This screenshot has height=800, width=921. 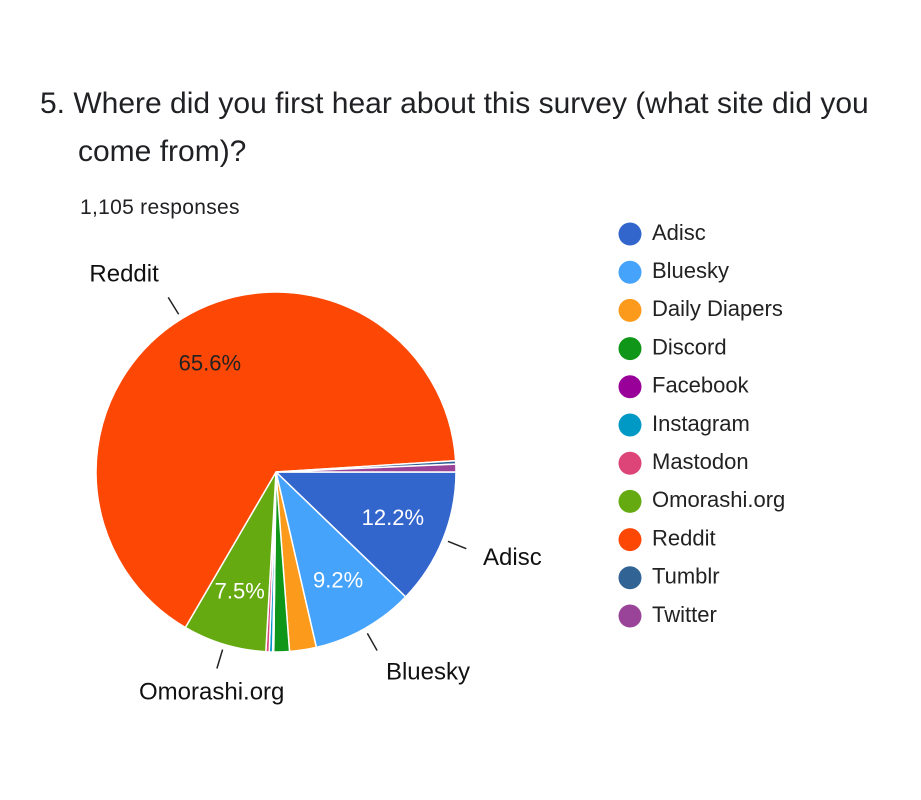 What do you see at coordinates (717, 308) in the screenshot?
I see `legend-label: Daily Diapers` at bounding box center [717, 308].